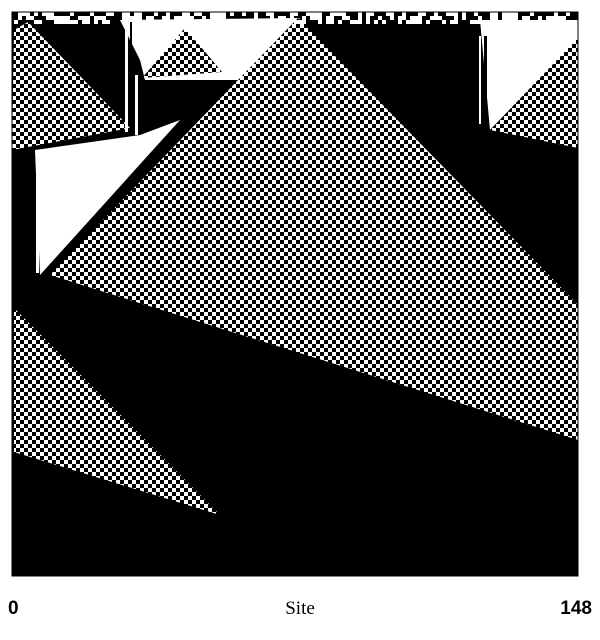  Describe the element at coordinates (182, 53) in the screenshot. I see `checker-region-top-mid` at that location.